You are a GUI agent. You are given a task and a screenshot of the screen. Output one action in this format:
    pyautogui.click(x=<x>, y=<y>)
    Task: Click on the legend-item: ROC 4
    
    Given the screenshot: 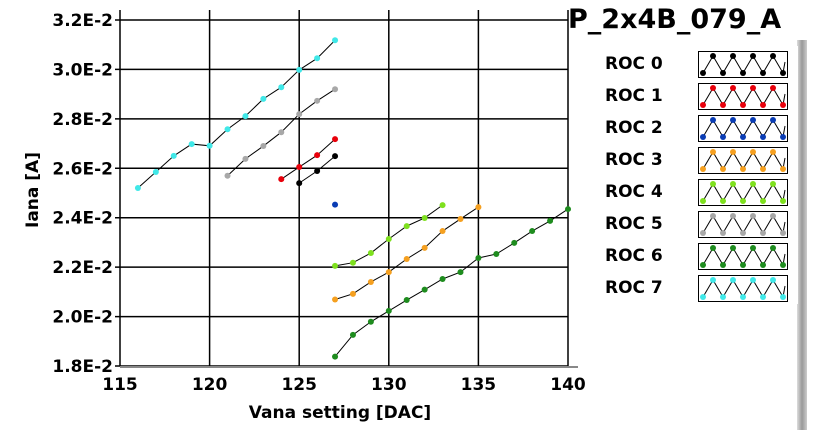 What is the action you would take?
    pyautogui.click(x=695, y=192)
    